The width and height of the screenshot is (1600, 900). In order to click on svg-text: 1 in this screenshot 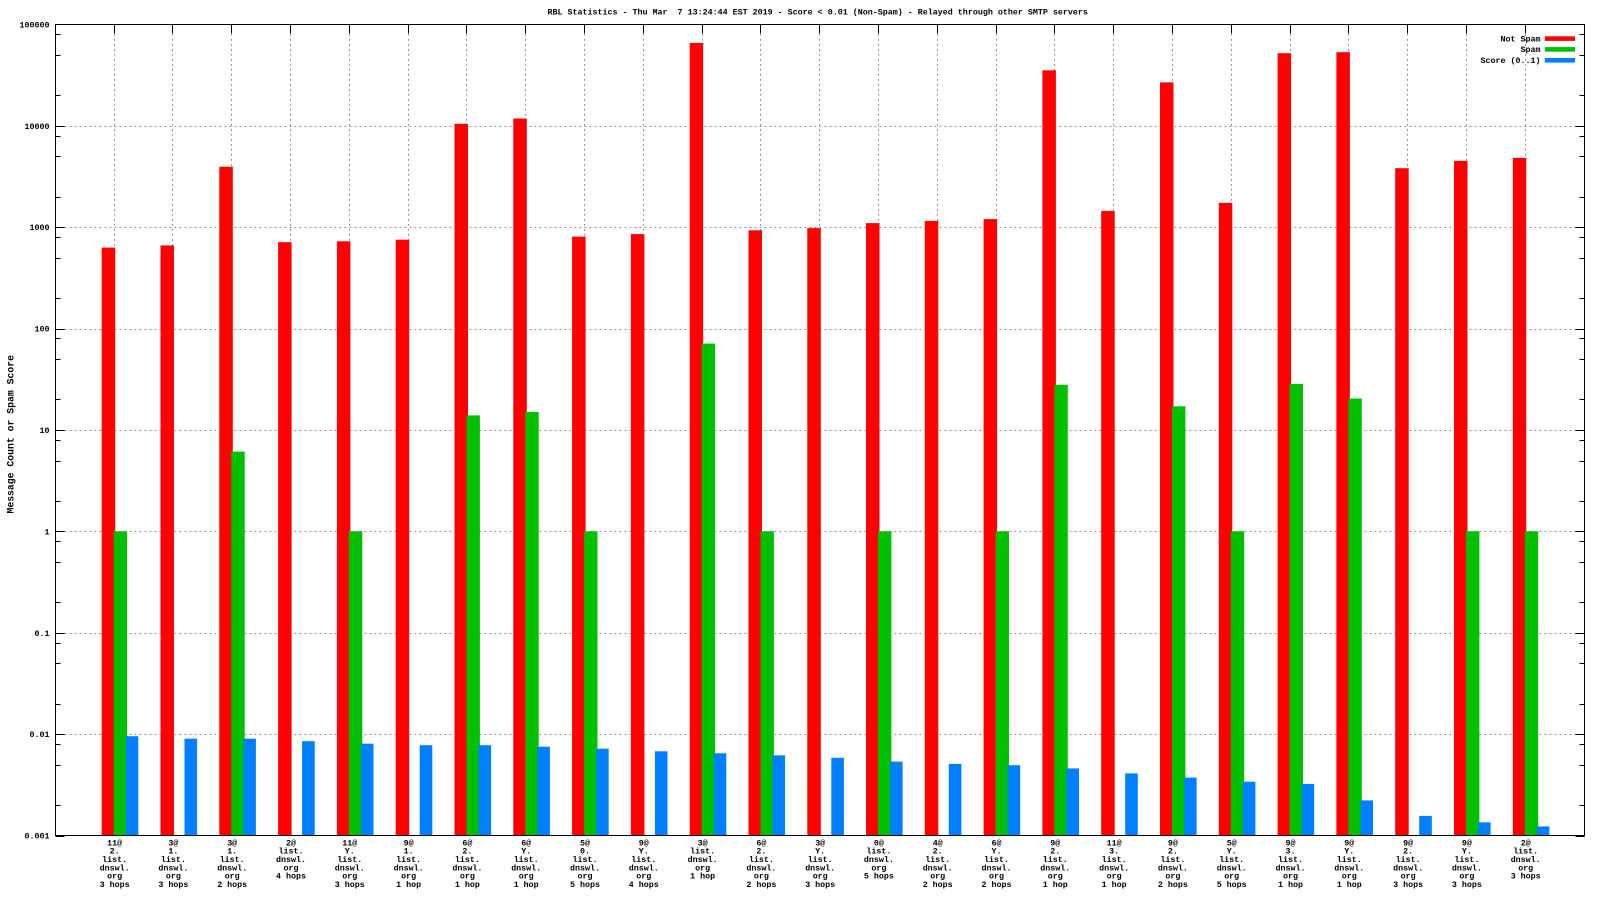, I will do `click(47, 532)`.